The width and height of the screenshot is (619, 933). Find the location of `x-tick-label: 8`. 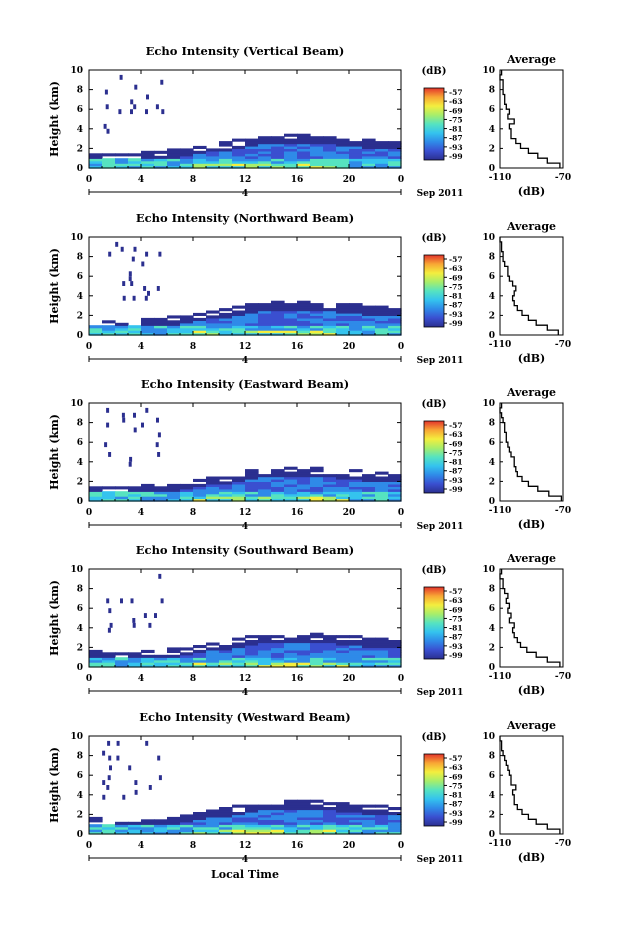

x-tick-label: 8 is located at coordinates (193, 513).